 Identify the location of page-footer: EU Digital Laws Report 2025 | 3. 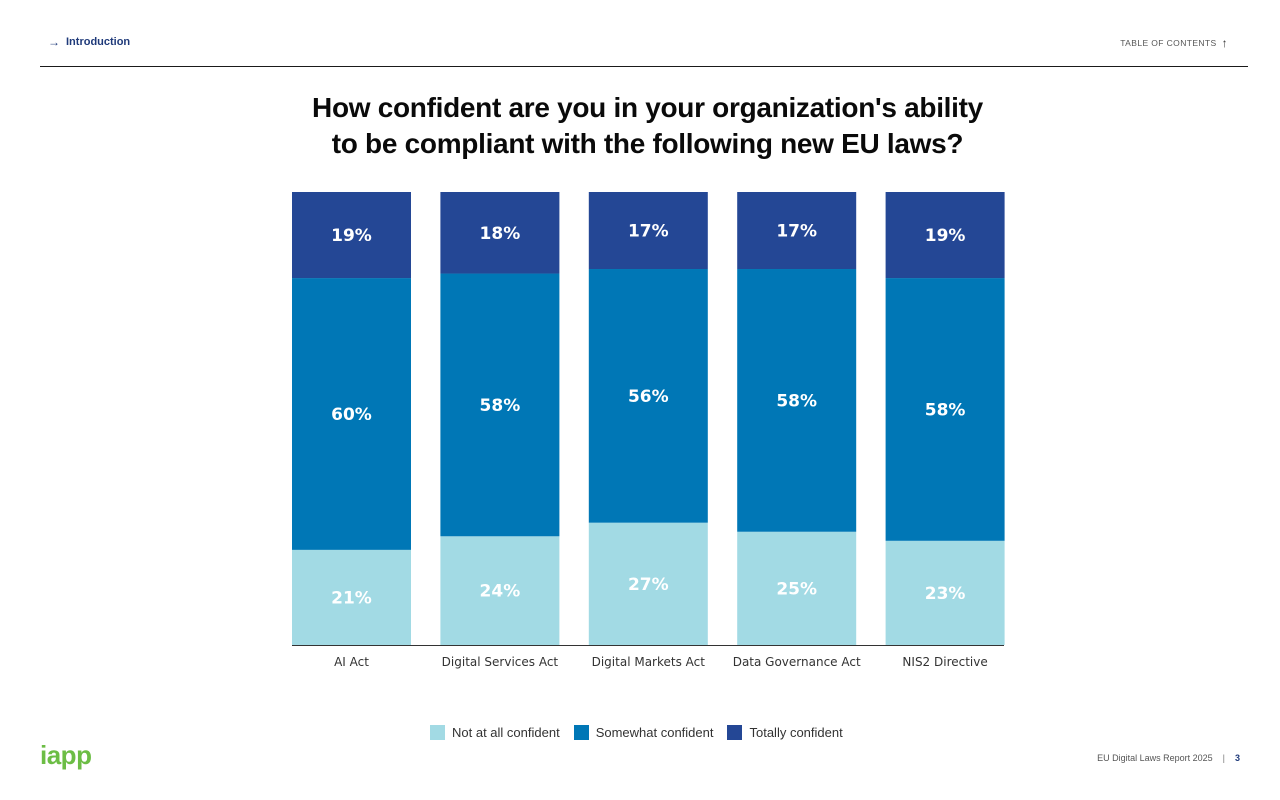
(1168, 758).